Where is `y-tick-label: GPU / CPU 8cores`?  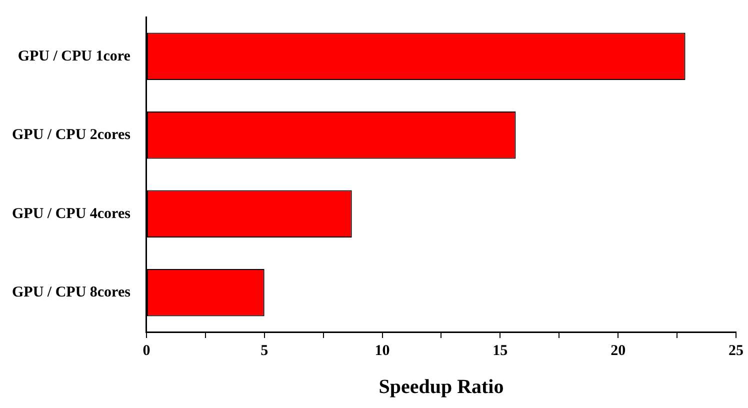 y-tick-label: GPU / CPU 8cores is located at coordinates (71, 292).